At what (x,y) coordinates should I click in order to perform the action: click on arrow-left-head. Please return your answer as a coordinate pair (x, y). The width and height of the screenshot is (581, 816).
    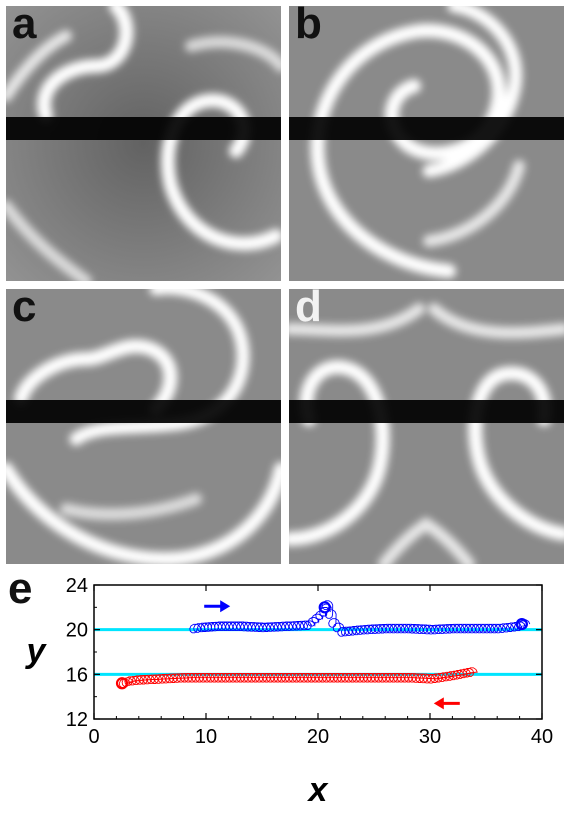
    Looking at the image, I should click on (439, 703).